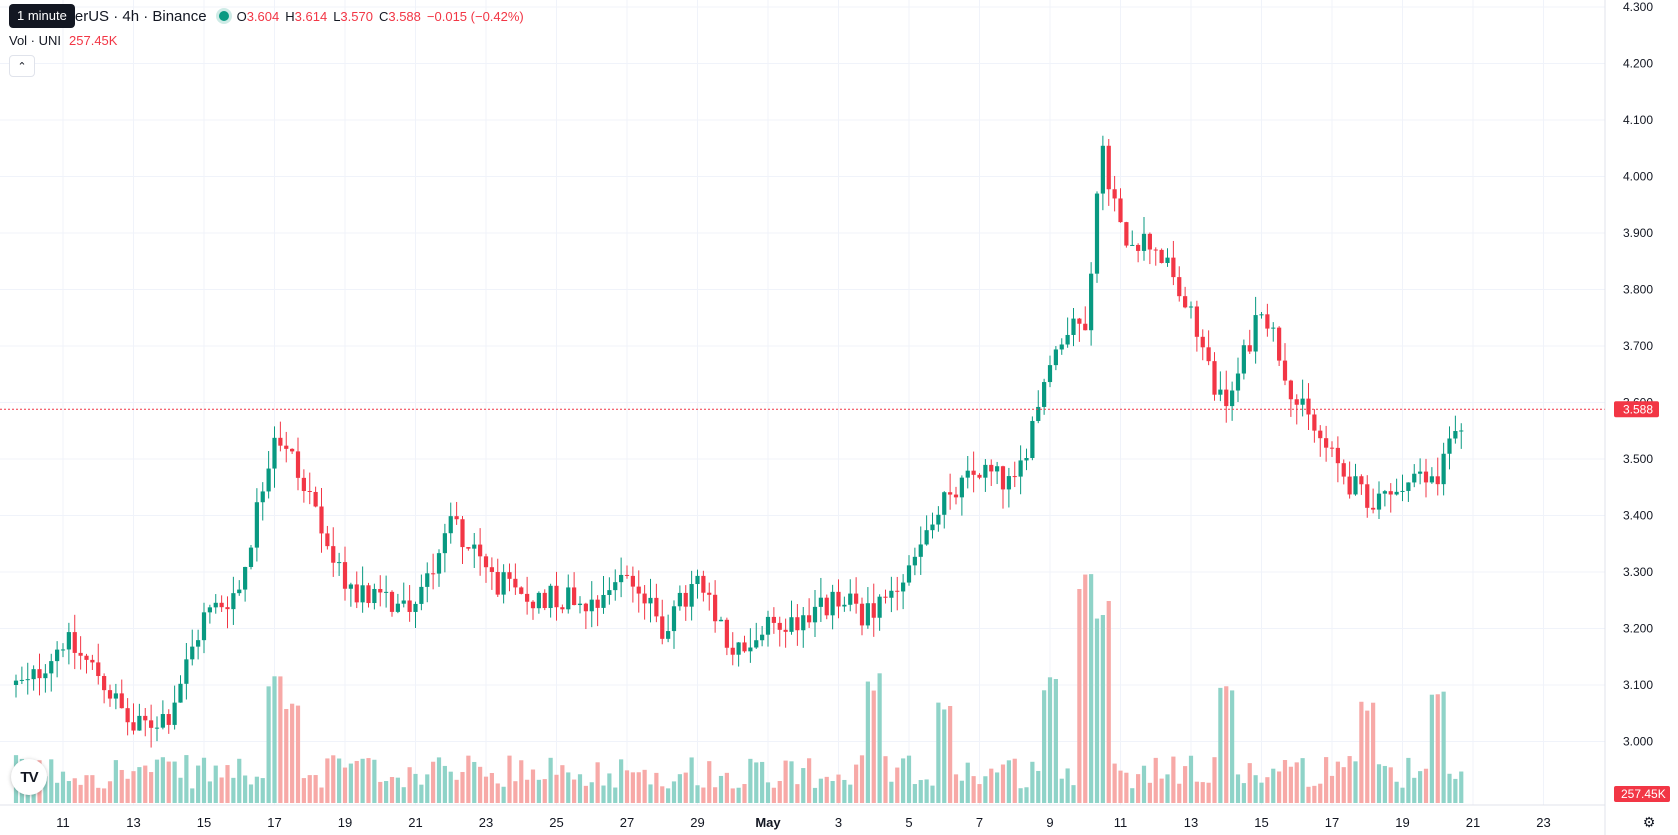 Image resolution: width=1678 pixels, height=835 pixels. What do you see at coordinates (383, 16) in the screenshot?
I see `close-key: C` at bounding box center [383, 16].